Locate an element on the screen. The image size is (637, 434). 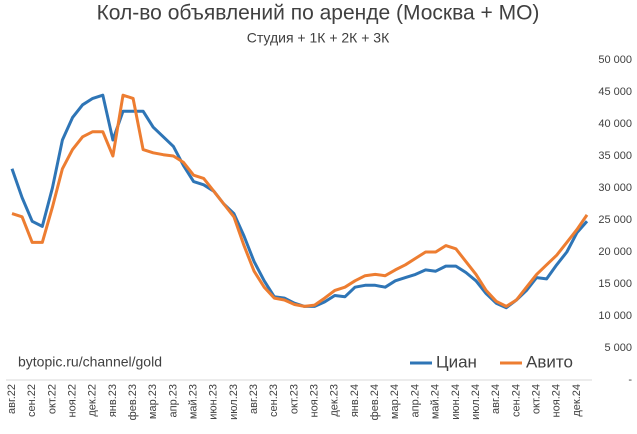
x-tick-label: фев.24 is located at coordinates (375, 402).